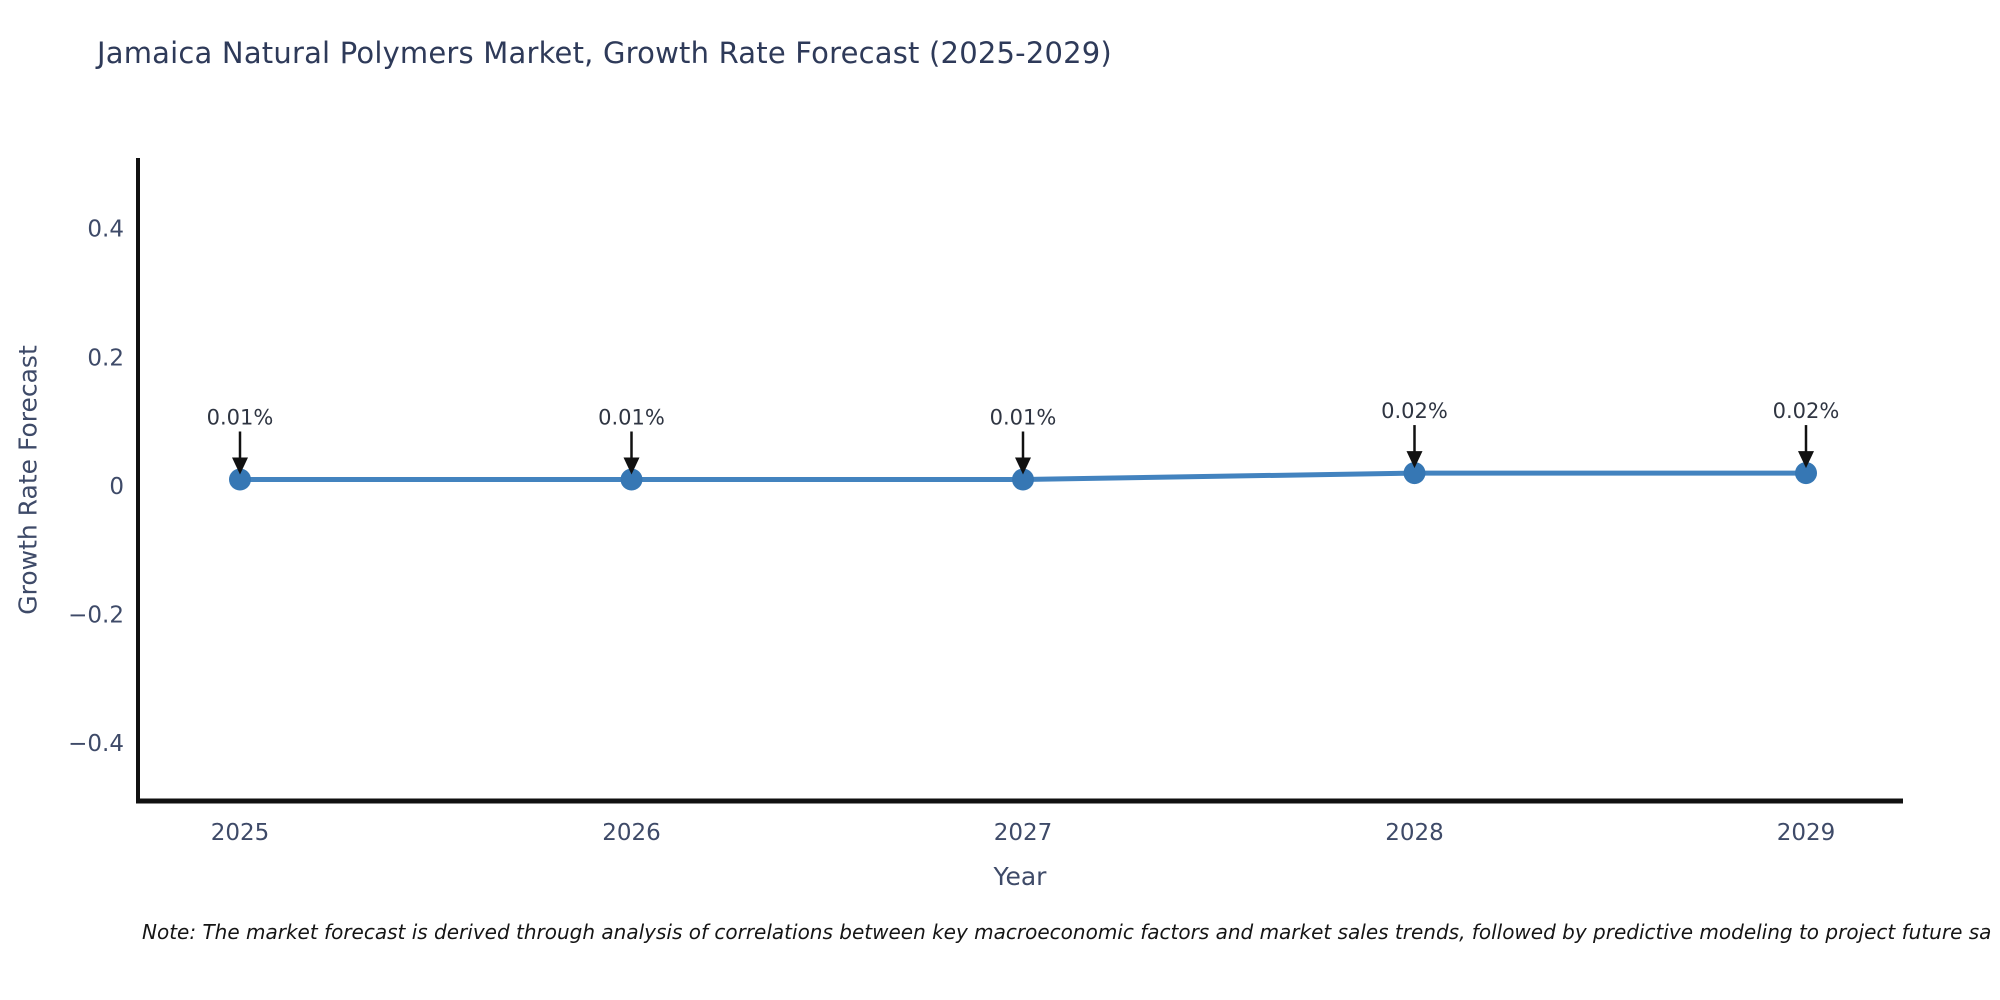 This screenshot has width=2000, height=1000. What do you see at coordinates (1023, 833) in the screenshot?
I see `x-tick-label: 2027` at bounding box center [1023, 833].